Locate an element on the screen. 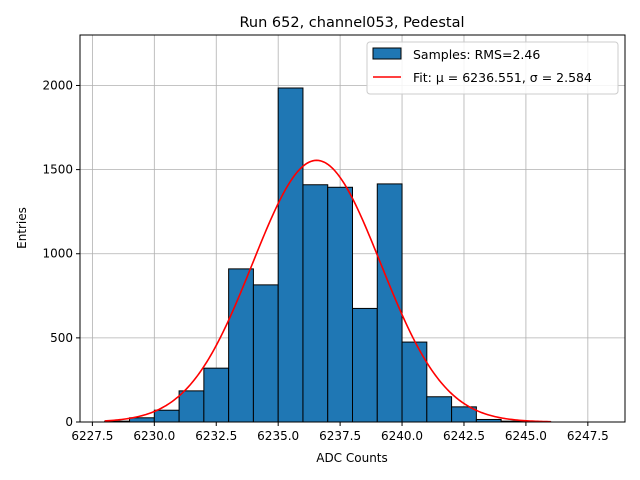 The width and height of the screenshot is (640, 480). legend-label-fit: Fit: μ = 6236.551, σ = 2.584 is located at coordinates (502, 77).